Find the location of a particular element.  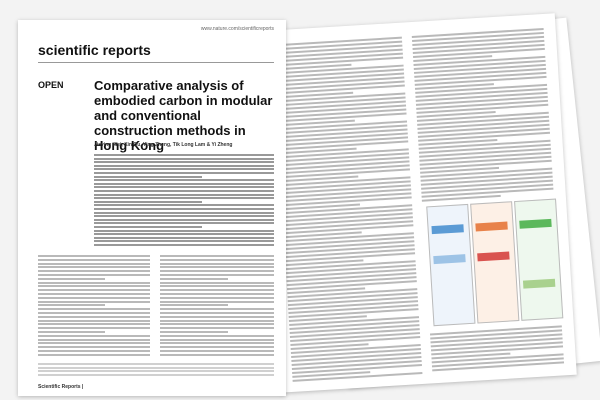

open-label: OPEN is located at coordinates (51, 85).